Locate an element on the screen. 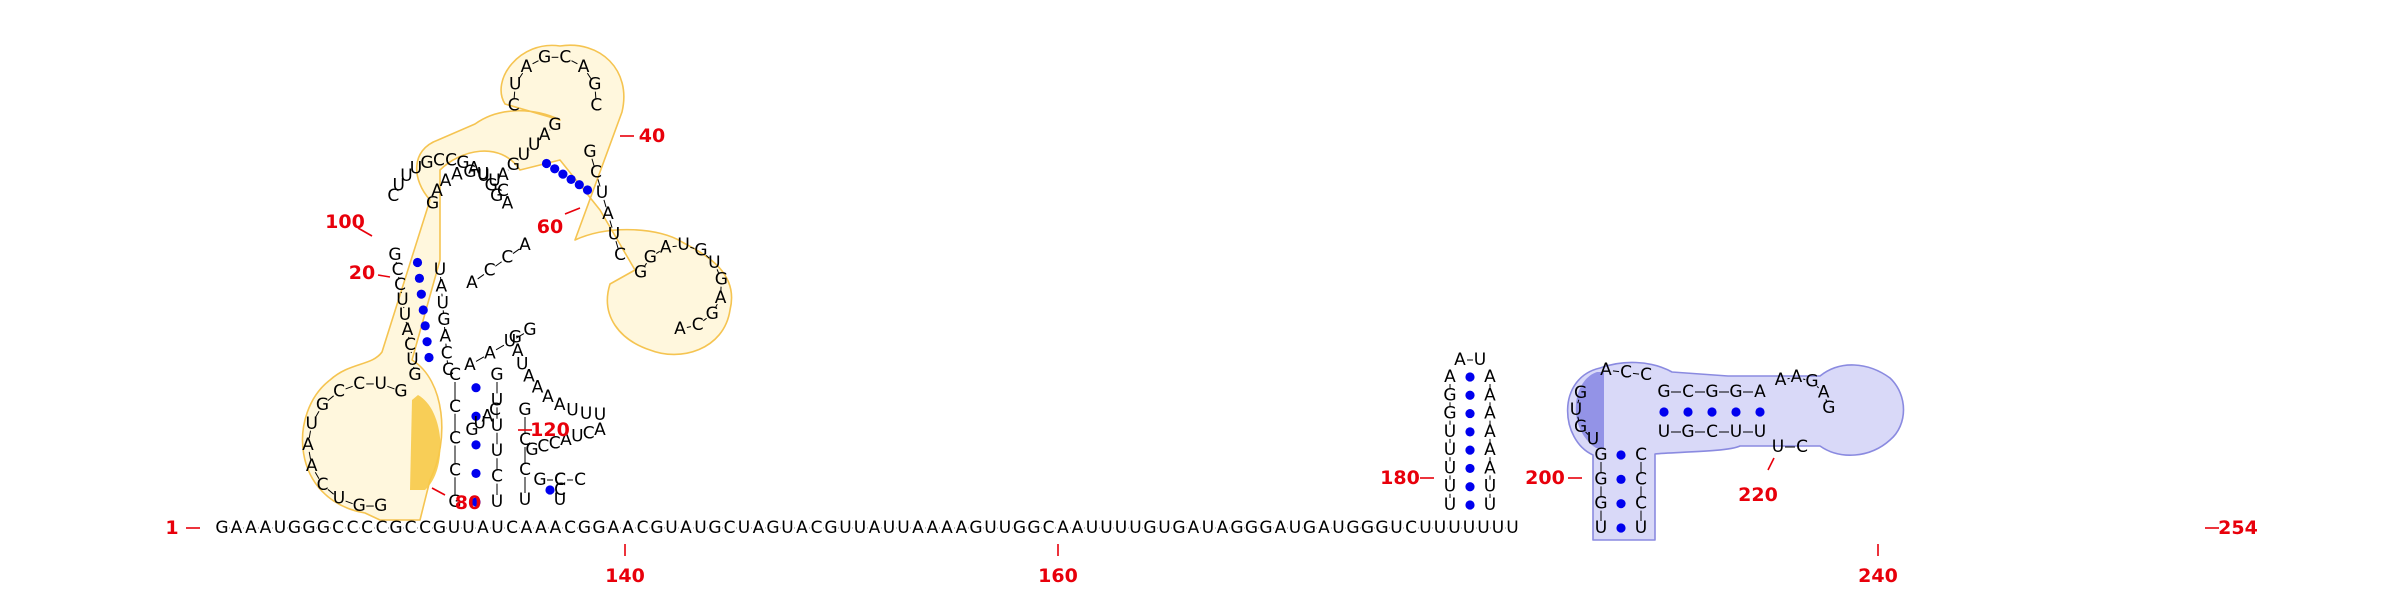  number-label-n220: 220 is located at coordinates (1758, 495).